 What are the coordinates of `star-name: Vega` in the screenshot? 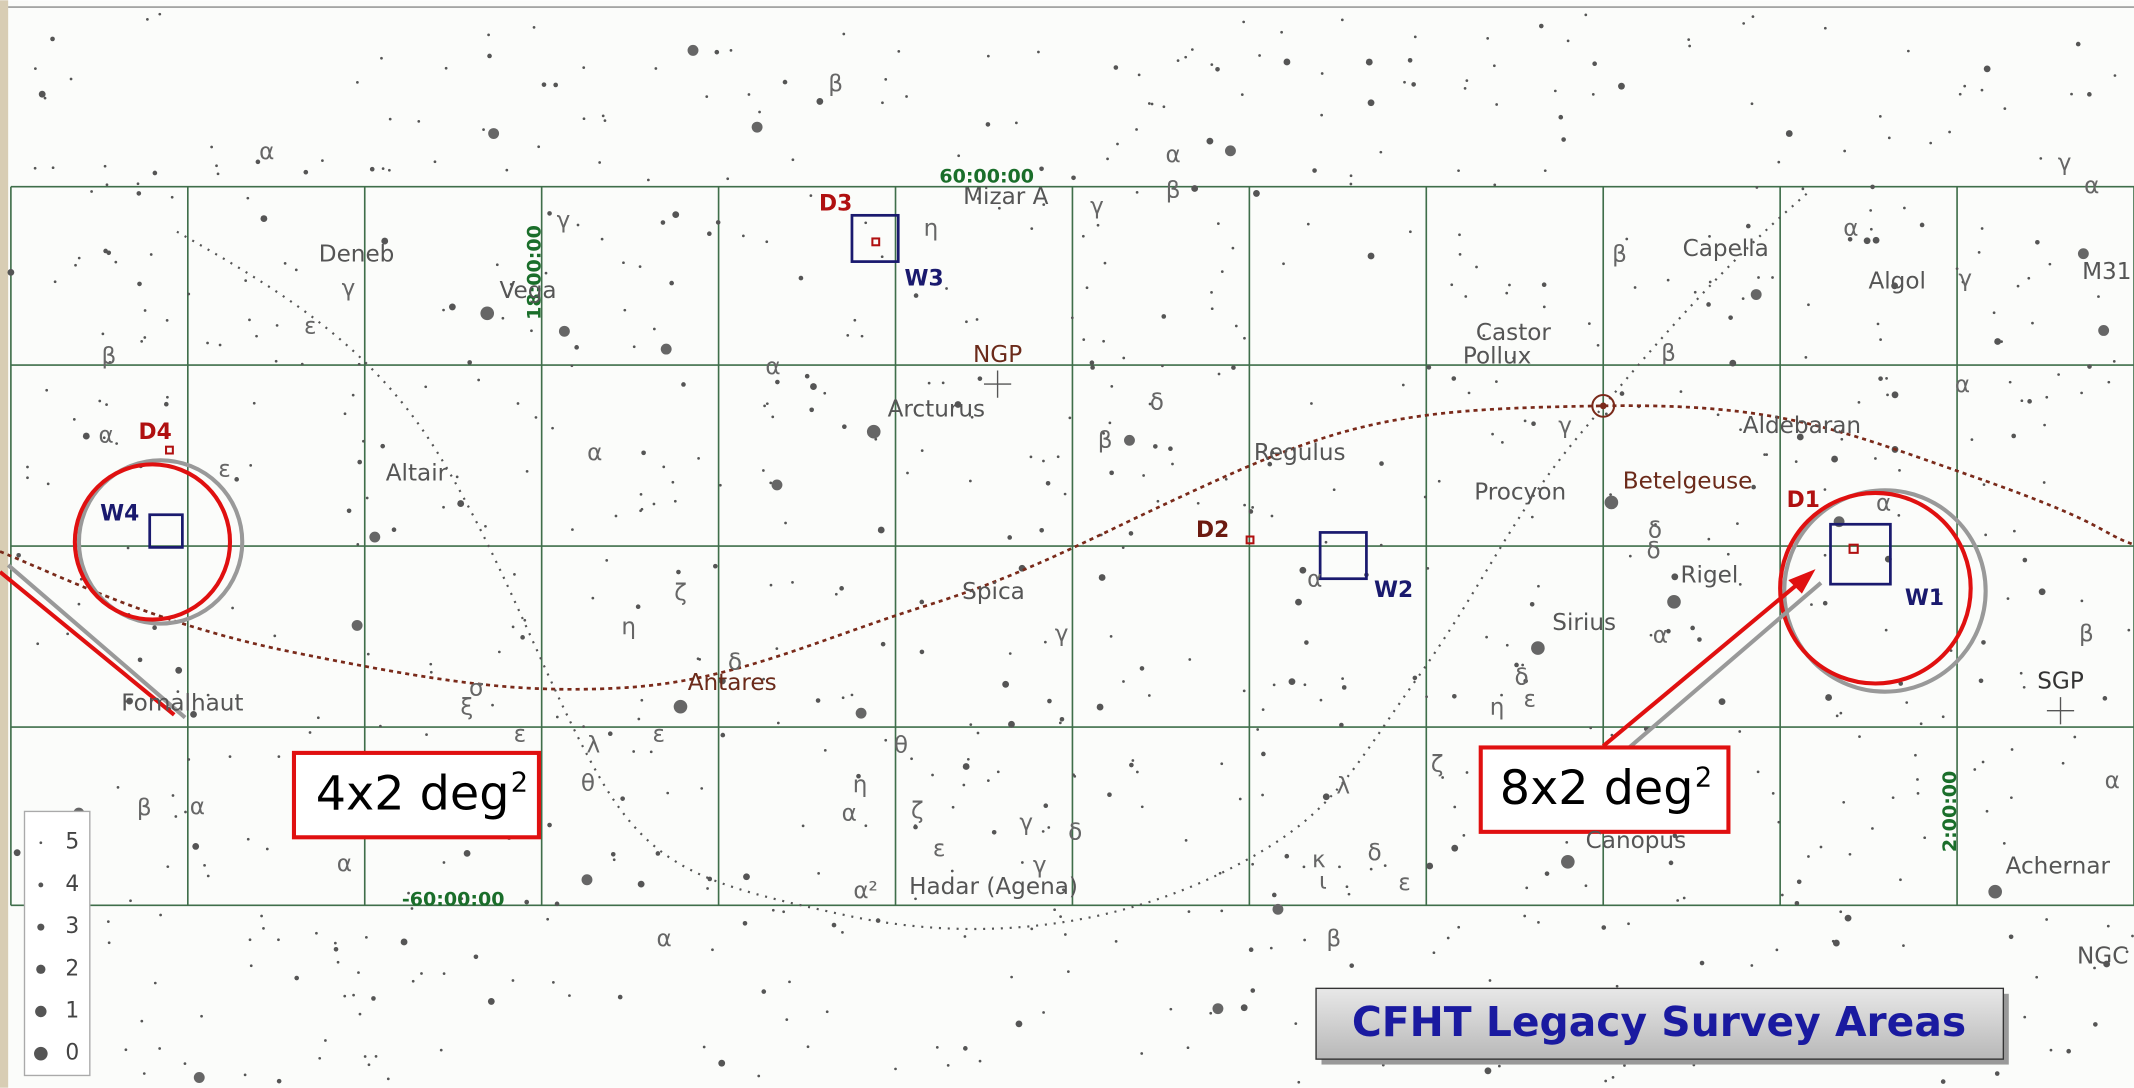 It's located at (528, 291).